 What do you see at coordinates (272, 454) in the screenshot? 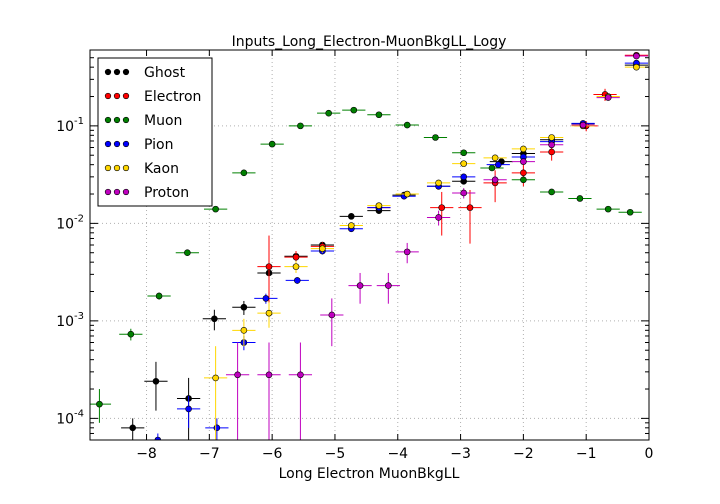
I see `x-tick-label: −6` at bounding box center [272, 454].